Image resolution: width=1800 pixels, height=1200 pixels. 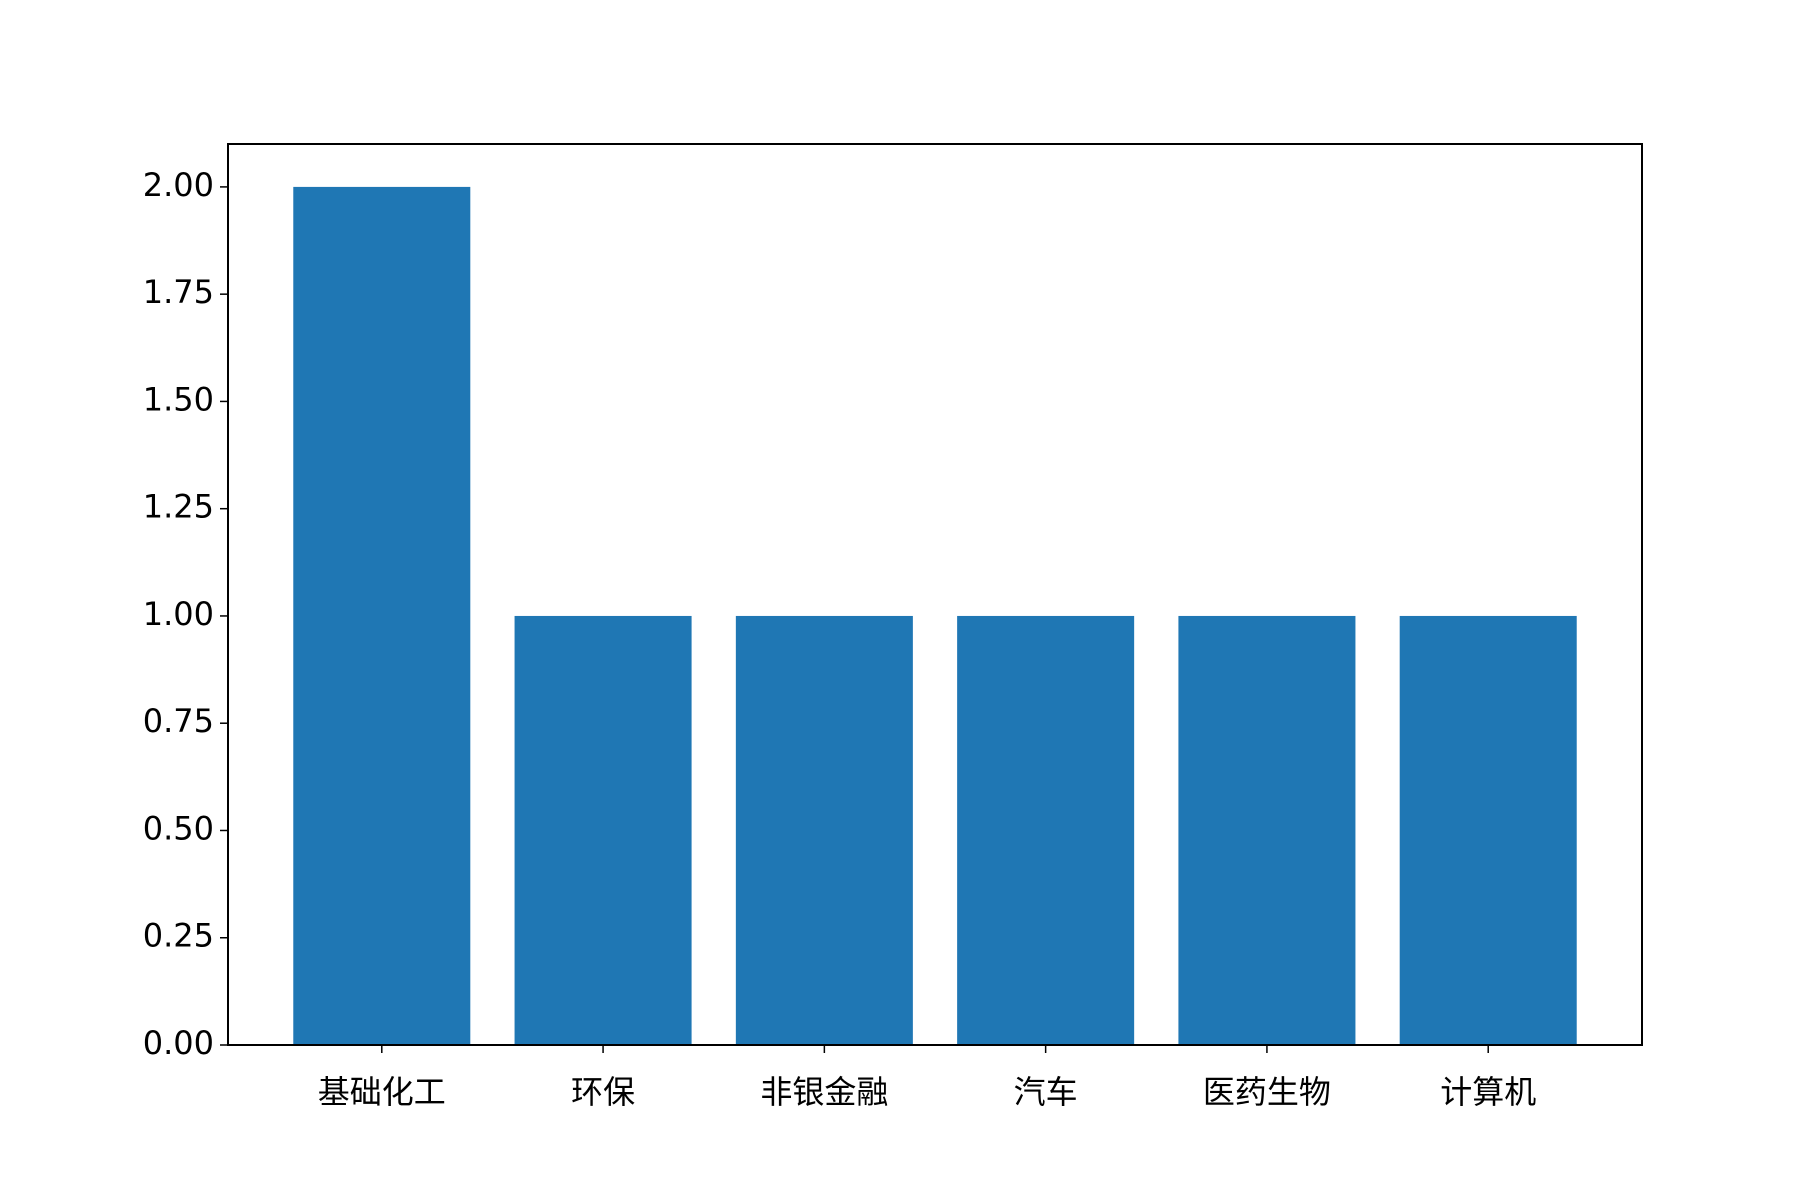 I want to click on y-tick-label: 0.25, so click(x=178, y=936).